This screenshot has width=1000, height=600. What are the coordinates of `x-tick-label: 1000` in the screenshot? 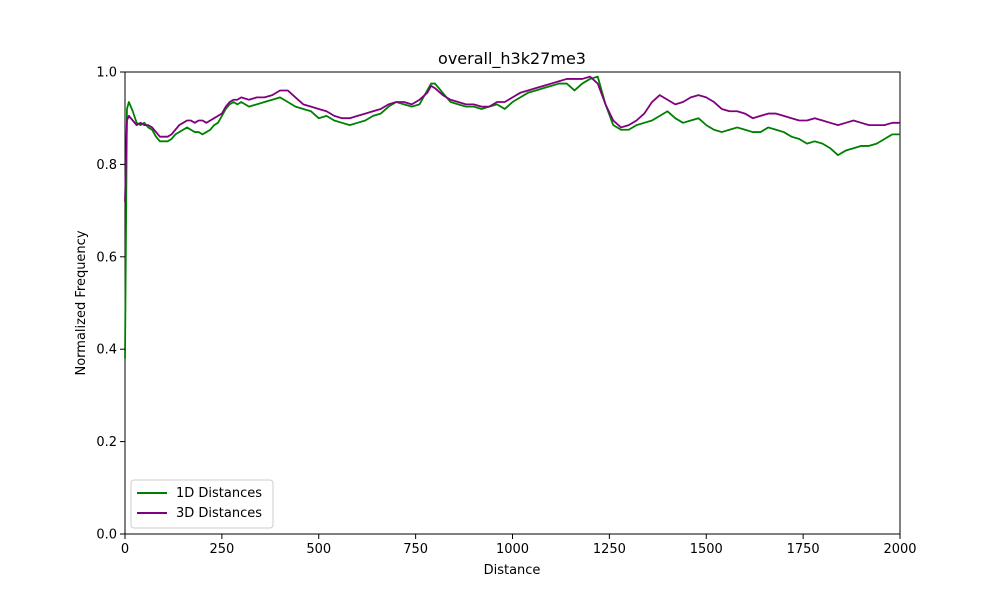 It's located at (512, 549).